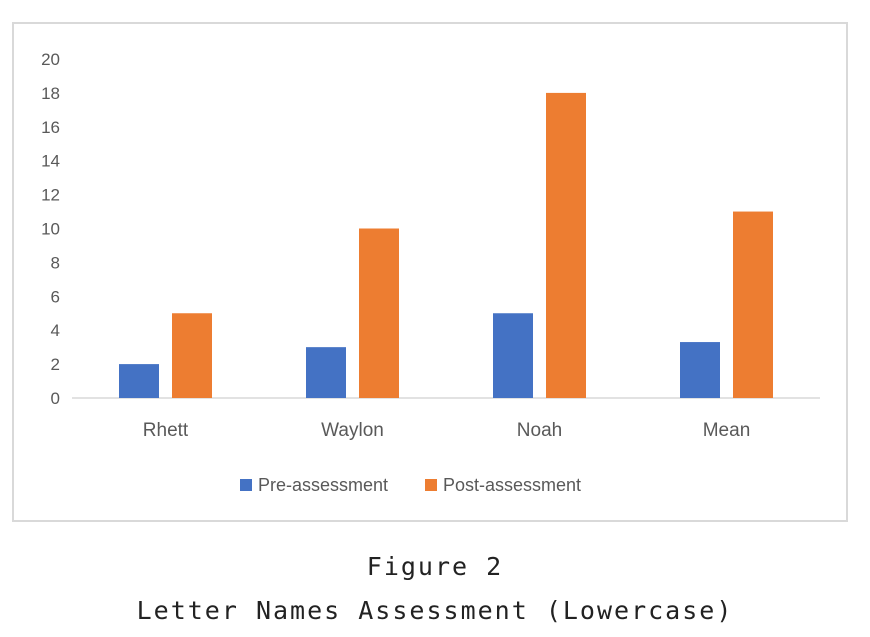 The width and height of the screenshot is (870, 637). What do you see at coordinates (50, 127) in the screenshot?
I see `y-tick-label: 16` at bounding box center [50, 127].